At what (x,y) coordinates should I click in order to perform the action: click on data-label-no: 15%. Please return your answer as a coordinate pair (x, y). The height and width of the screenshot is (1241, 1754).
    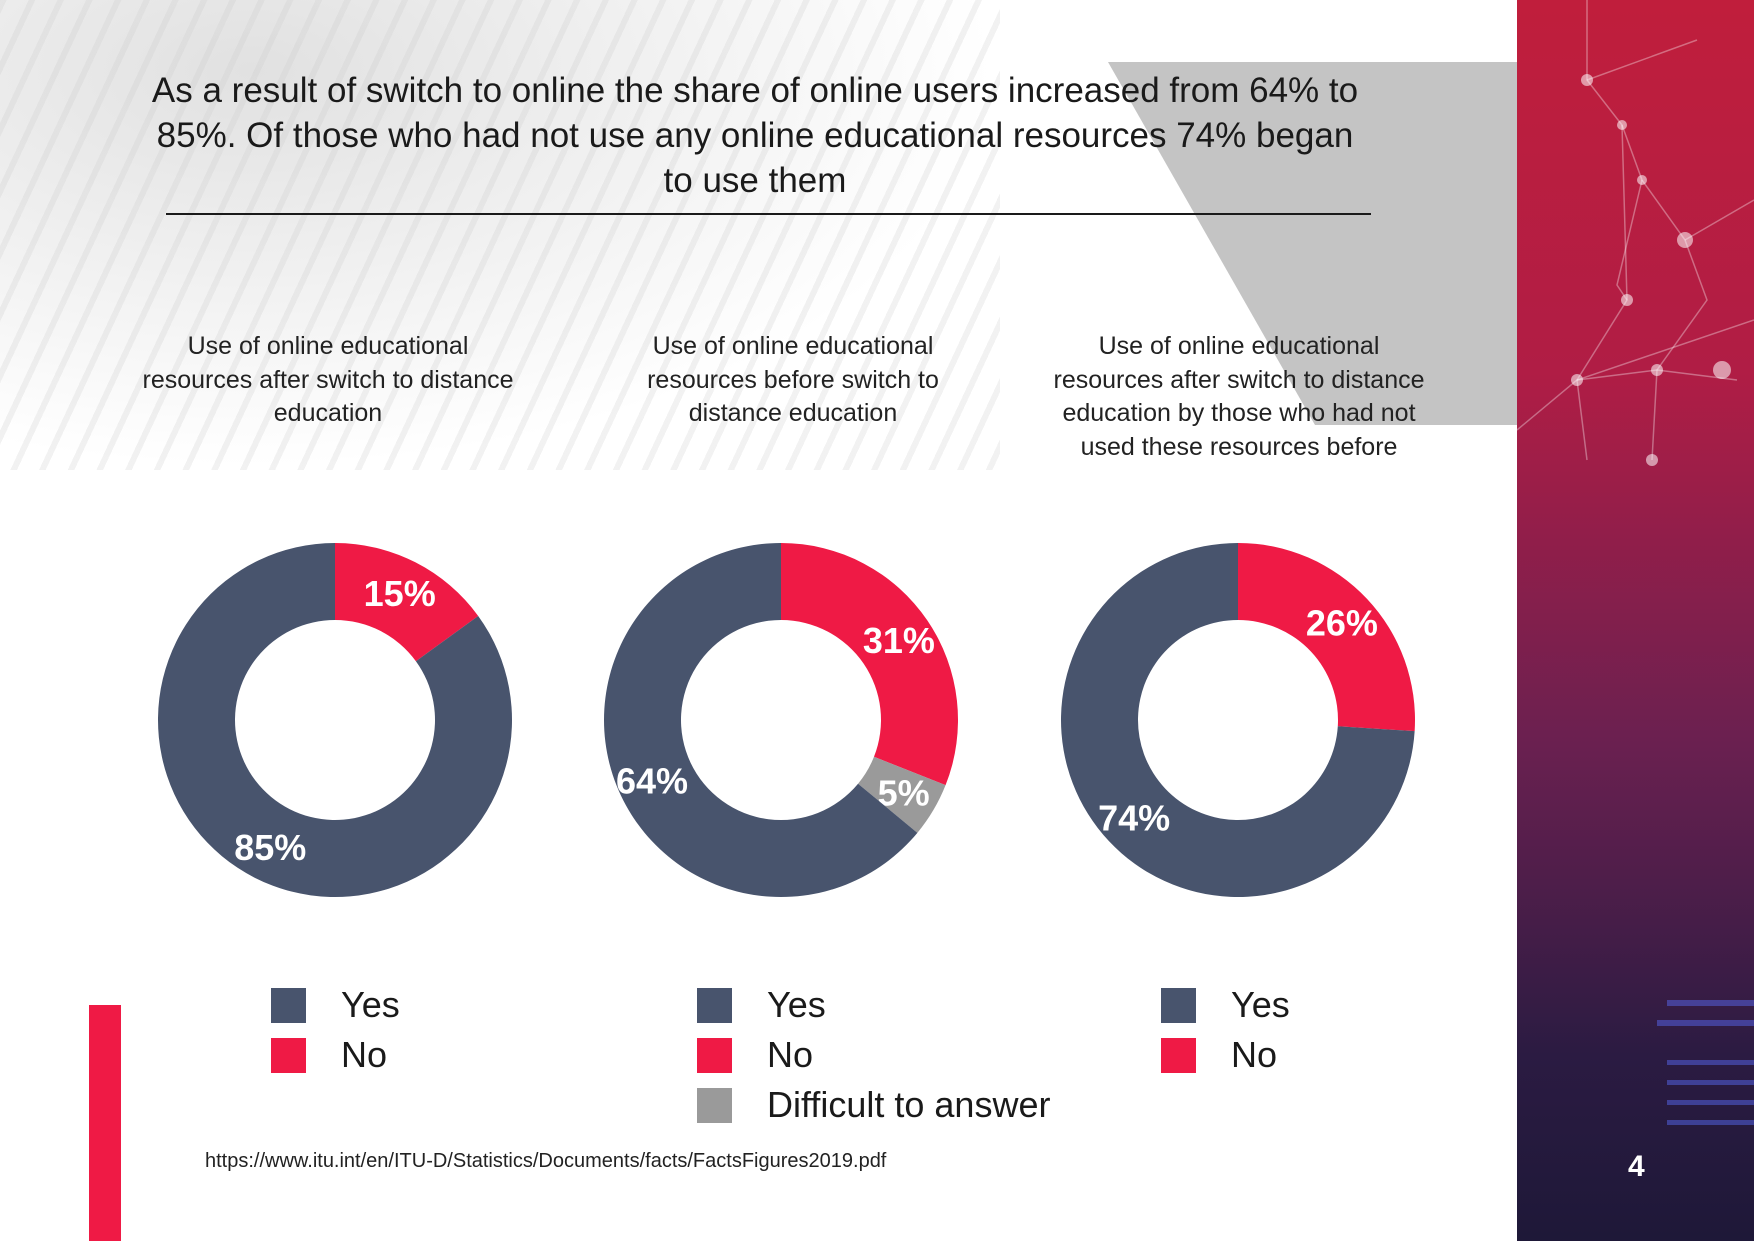
    Looking at the image, I should click on (400, 593).